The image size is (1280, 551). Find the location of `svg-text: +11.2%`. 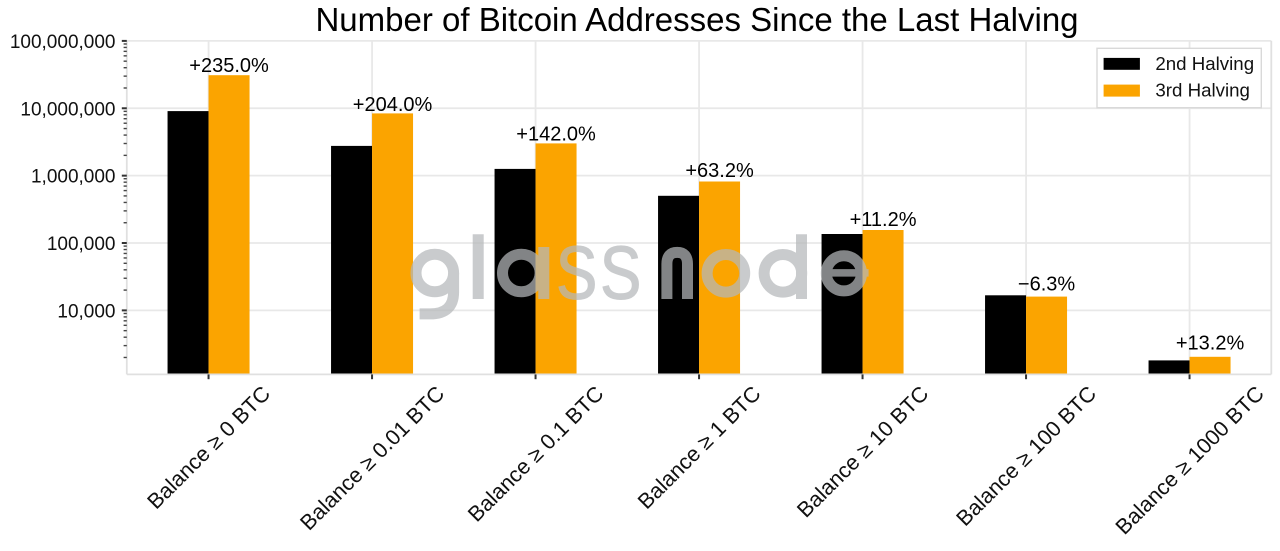

svg-text: +11.2% is located at coordinates (883, 220).